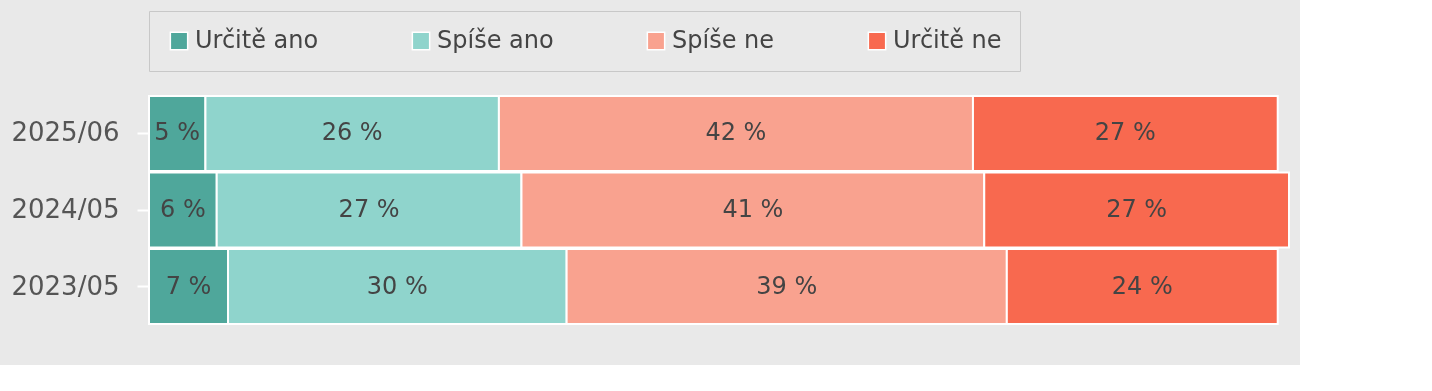 The width and height of the screenshot is (1432, 391). Describe the element at coordinates (183, 209) in the screenshot. I see `data-label: 6 %` at that location.